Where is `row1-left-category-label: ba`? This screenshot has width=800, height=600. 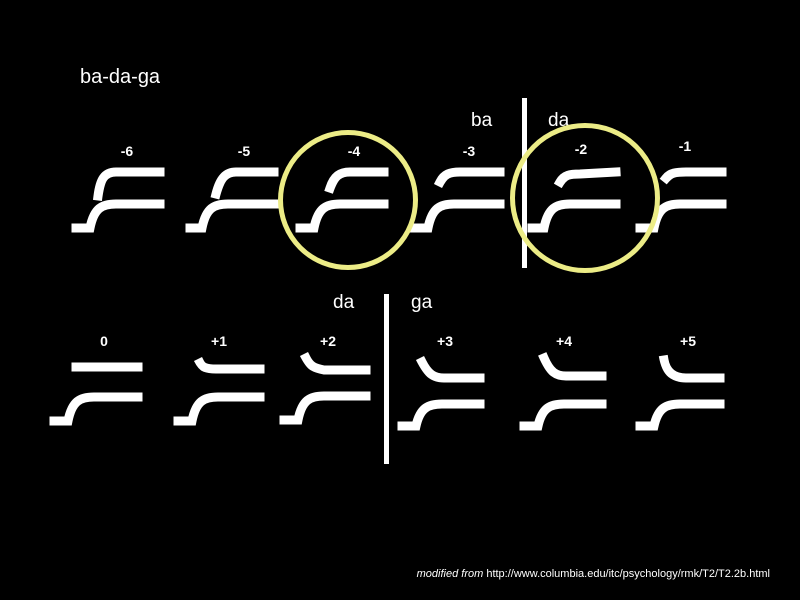
row1-left-category-label: ba is located at coordinates (482, 120).